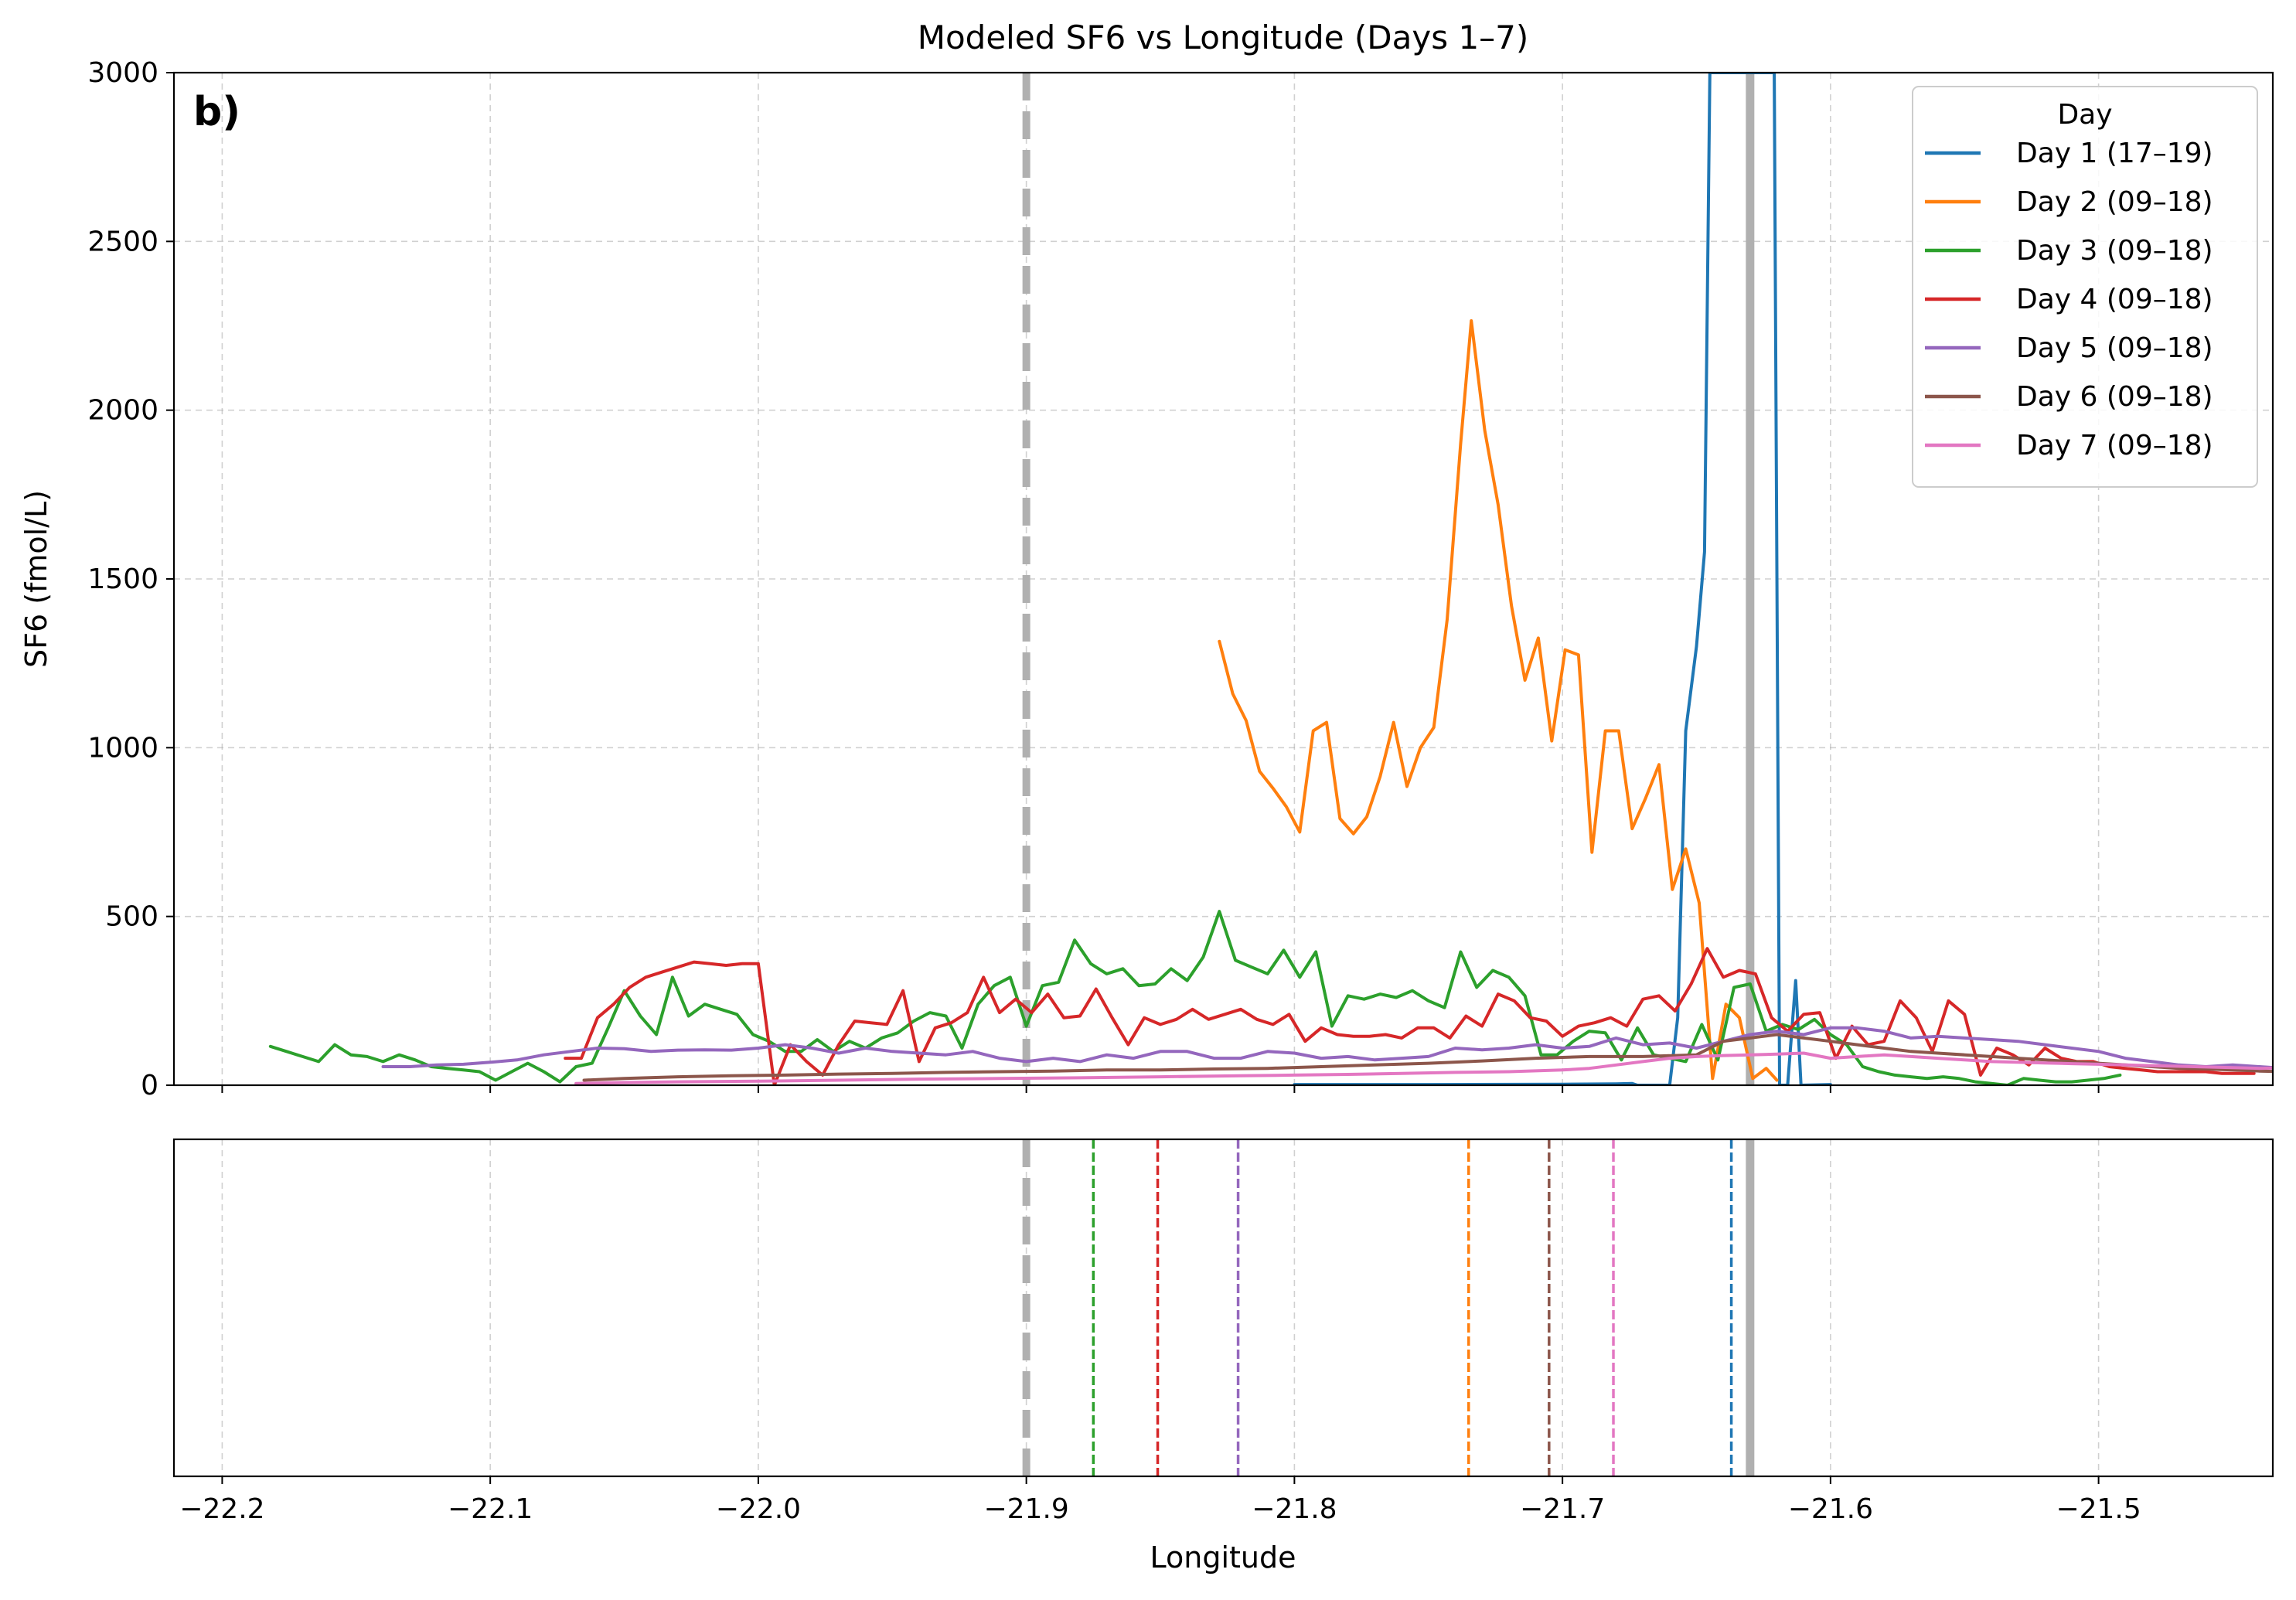  I want to click on y-axis-ticks: 0 500 1000 1500 2000 2500 3000, so click(130, 579).